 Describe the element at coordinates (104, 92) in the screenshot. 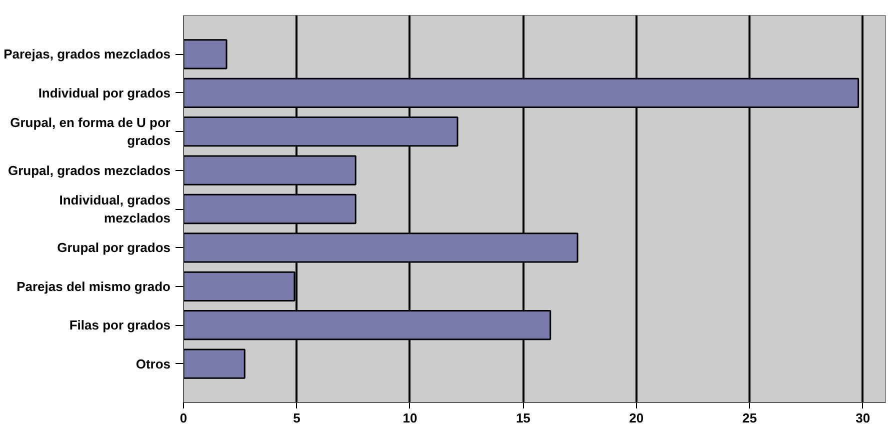

I see `y-tick-label: Individual por grados` at that location.